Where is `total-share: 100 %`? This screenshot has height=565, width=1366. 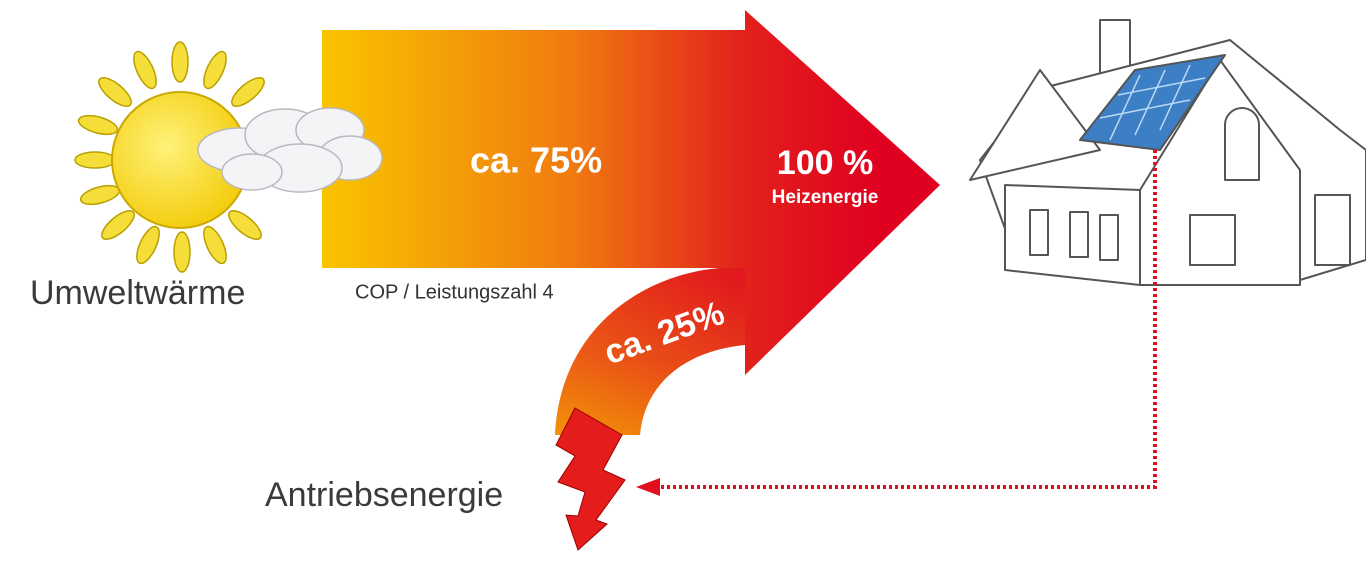 total-share: 100 % is located at coordinates (825, 163).